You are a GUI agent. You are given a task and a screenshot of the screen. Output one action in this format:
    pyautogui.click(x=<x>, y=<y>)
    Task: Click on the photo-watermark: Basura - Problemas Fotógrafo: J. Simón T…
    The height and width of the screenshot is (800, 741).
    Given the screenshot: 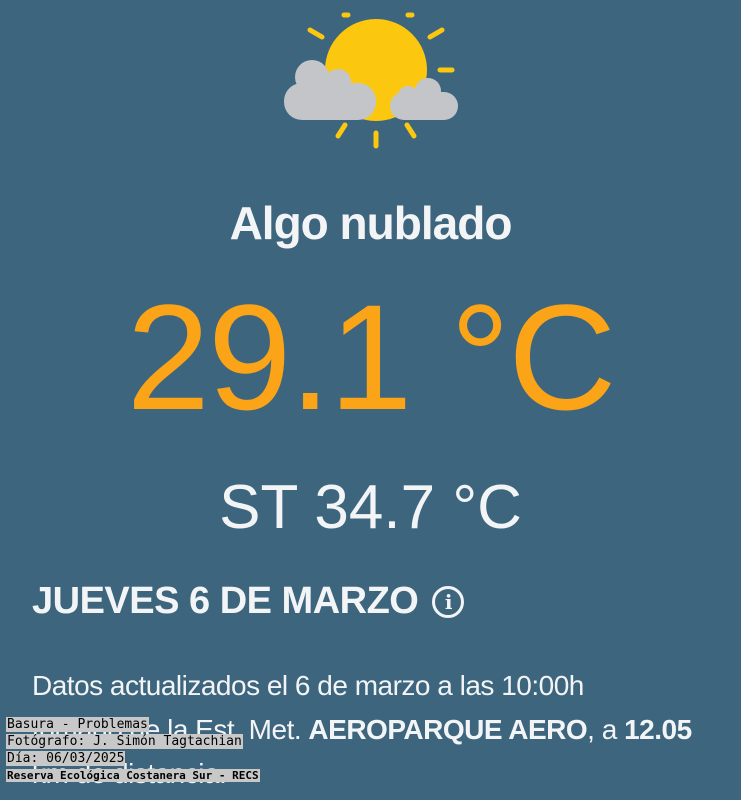 What is the action you would take?
    pyautogui.click(x=133, y=750)
    